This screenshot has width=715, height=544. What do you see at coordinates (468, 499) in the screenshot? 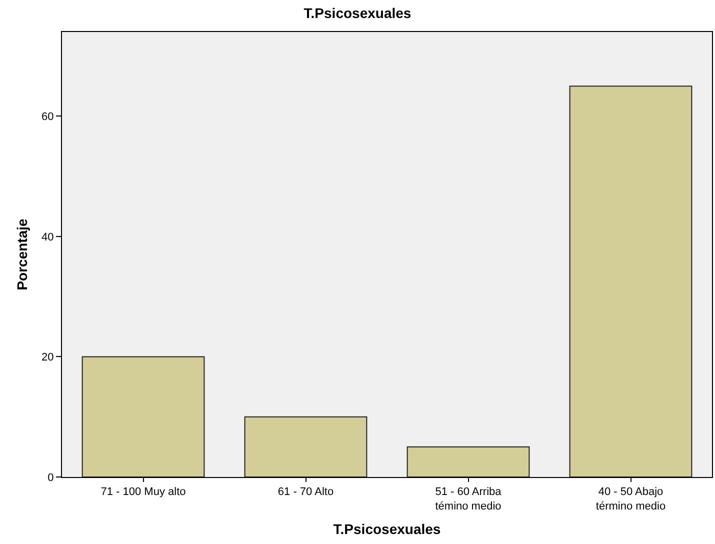
I see `x-tick-label: 51 - 60 Arriba témino medio` at bounding box center [468, 499].